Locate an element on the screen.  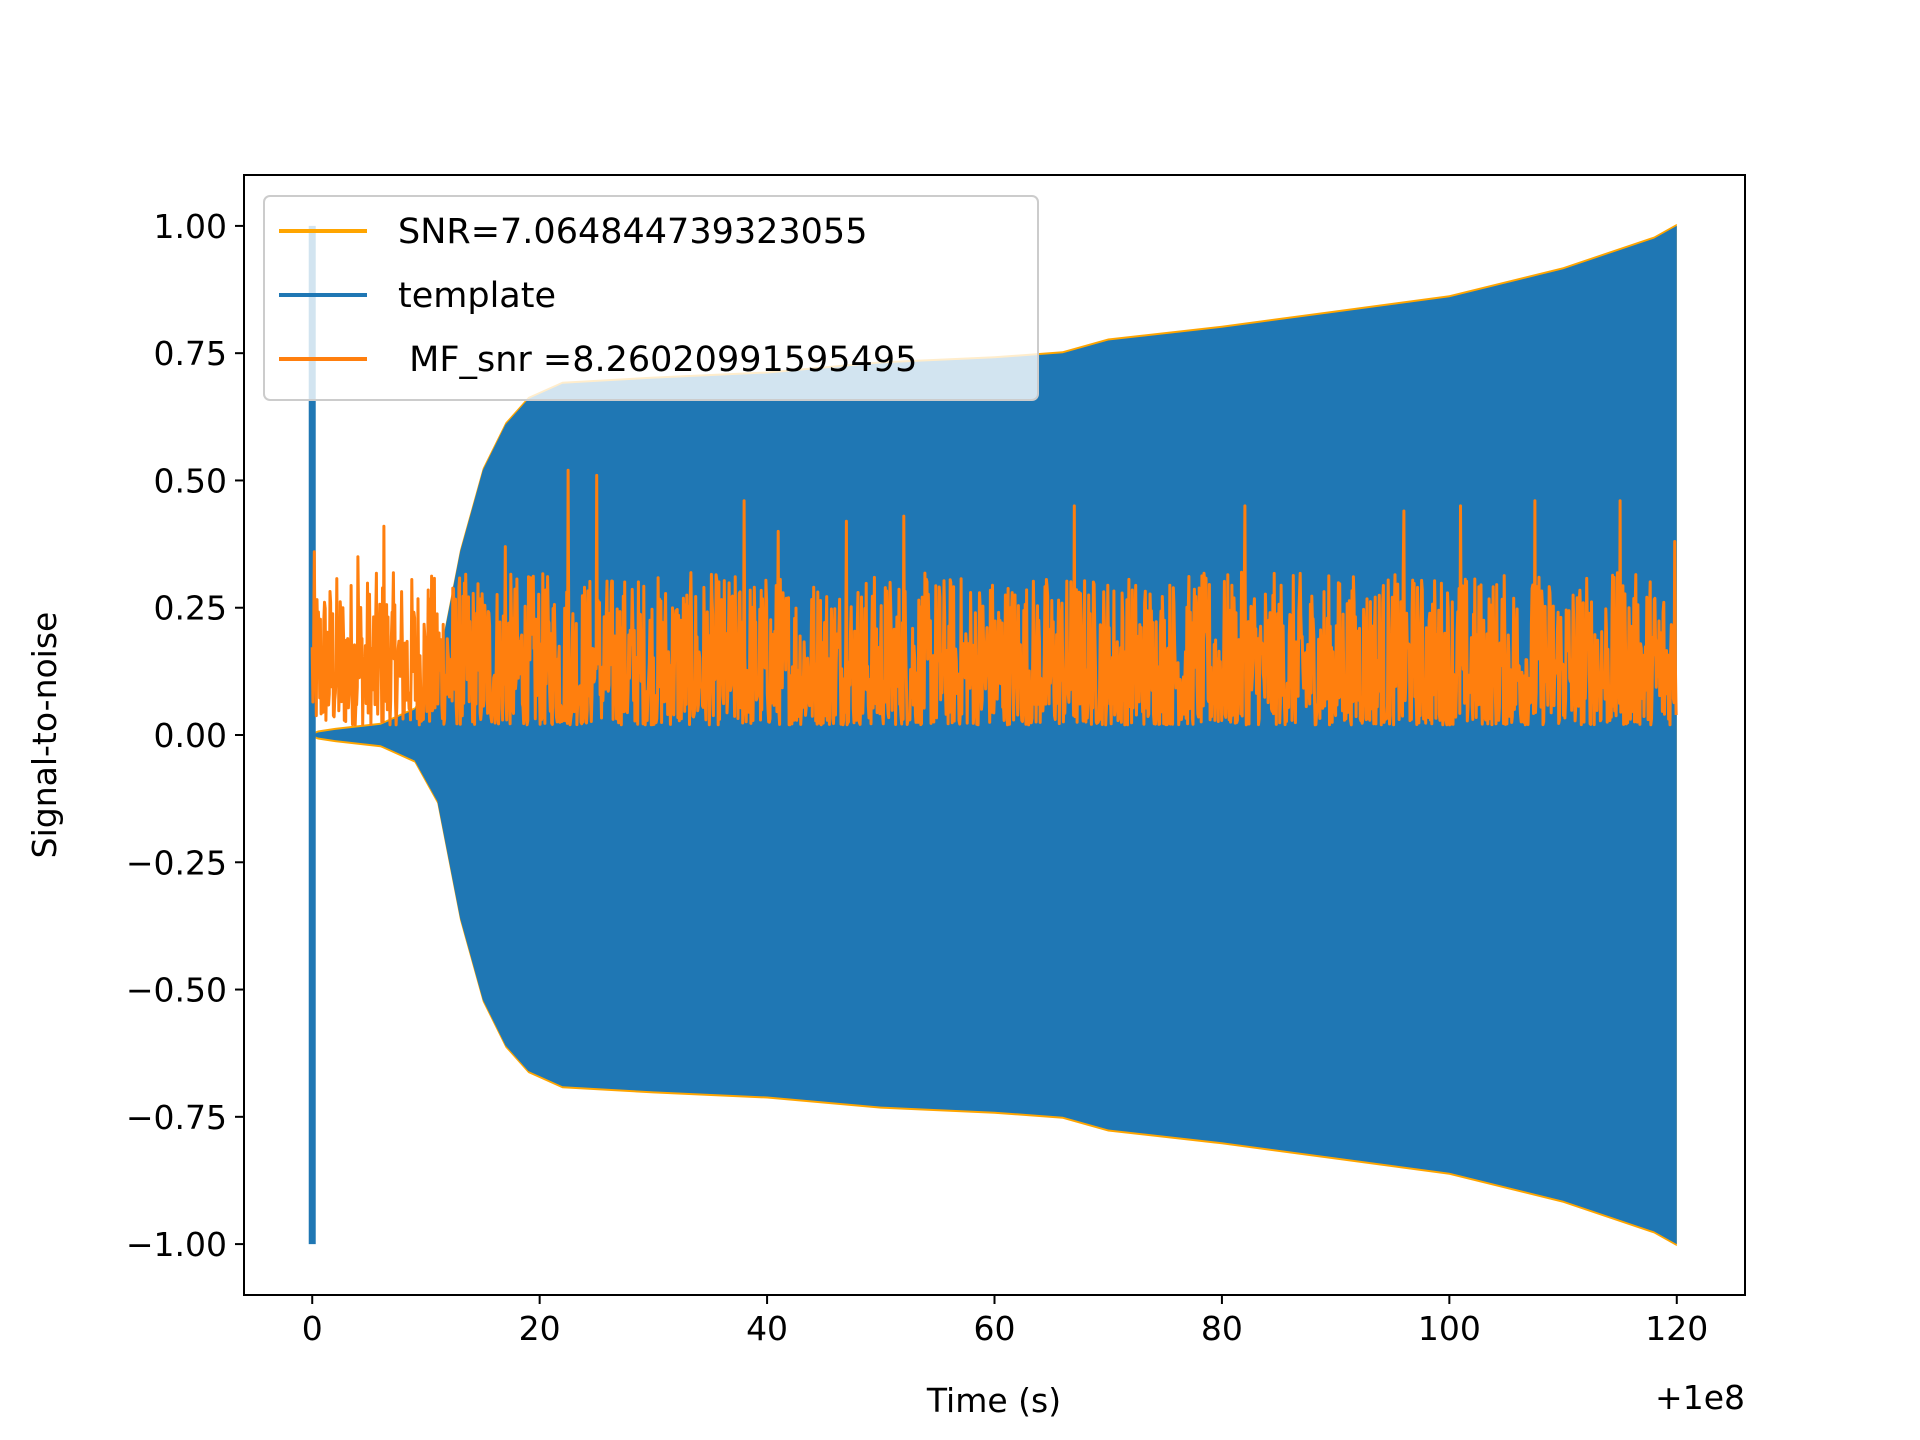
y-tick-label: −0.75 is located at coordinates (176, 1117).